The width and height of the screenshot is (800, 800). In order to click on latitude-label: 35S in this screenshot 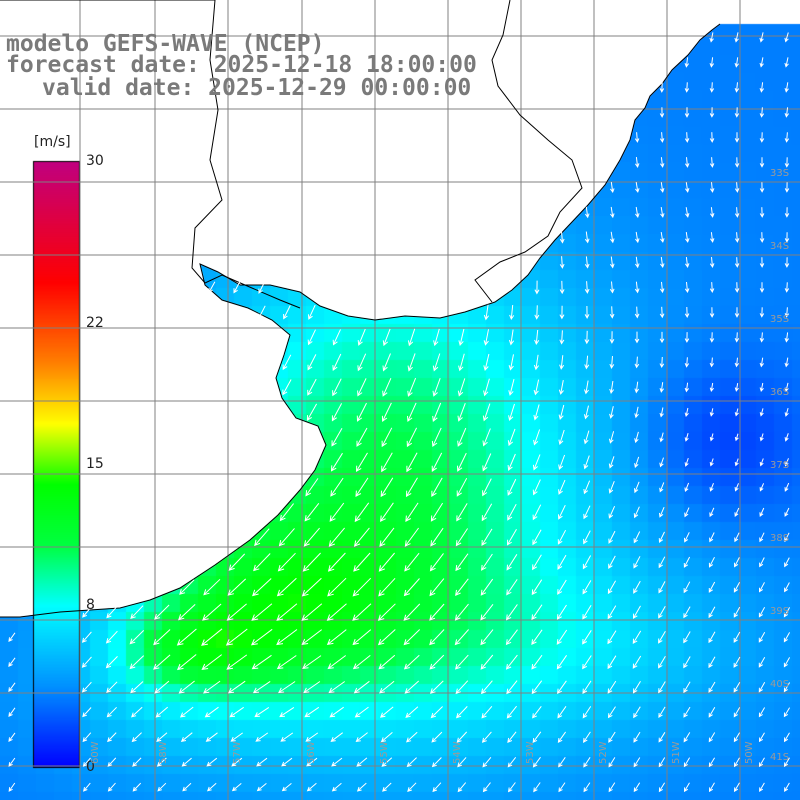, I will do `click(780, 319)`.